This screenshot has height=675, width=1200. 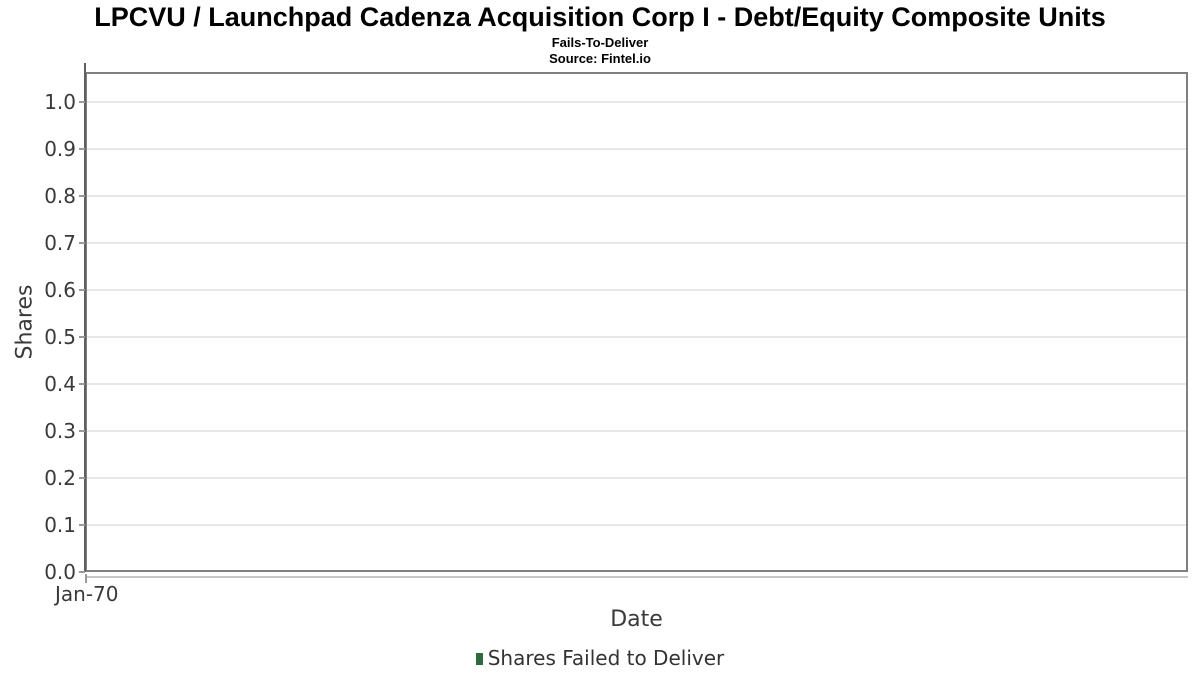 What do you see at coordinates (60, 242) in the screenshot?
I see `y-tick-label: 0.7` at bounding box center [60, 242].